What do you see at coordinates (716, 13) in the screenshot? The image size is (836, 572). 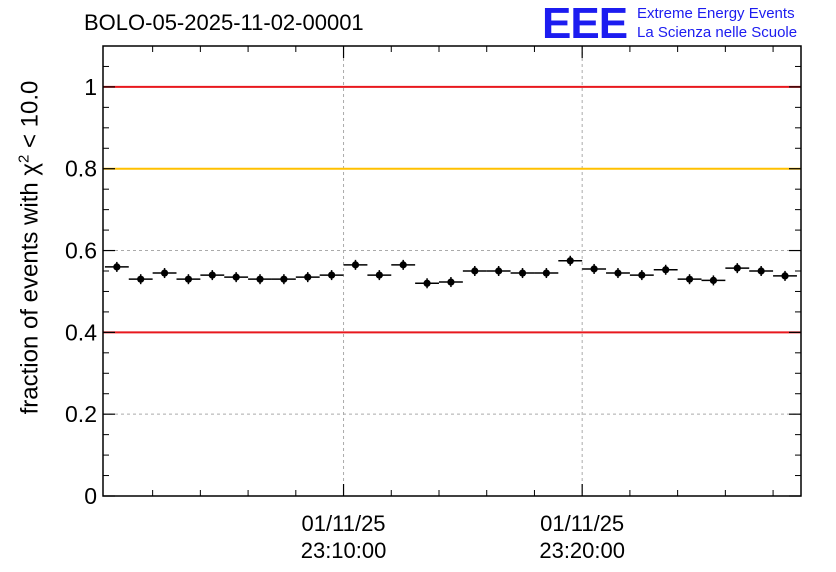 I see `logo-line-1: Extreme Energy Events` at bounding box center [716, 13].